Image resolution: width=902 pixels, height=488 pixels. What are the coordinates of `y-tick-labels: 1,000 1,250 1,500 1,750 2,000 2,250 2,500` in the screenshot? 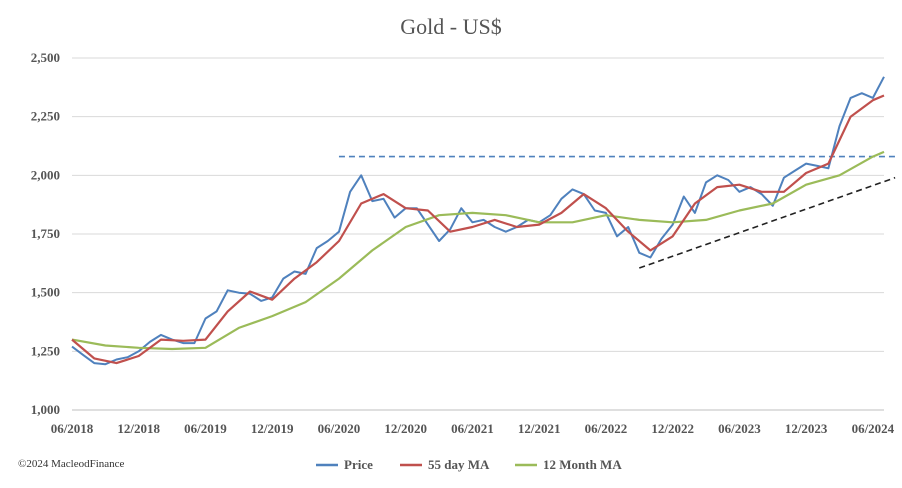 It's located at (45, 233).